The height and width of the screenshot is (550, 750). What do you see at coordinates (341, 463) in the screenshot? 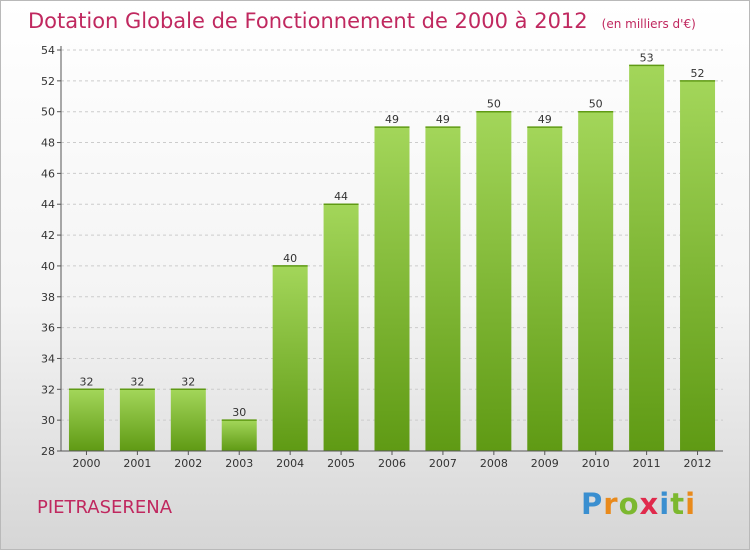
I see `x-tick-label: 2005` at bounding box center [341, 463].